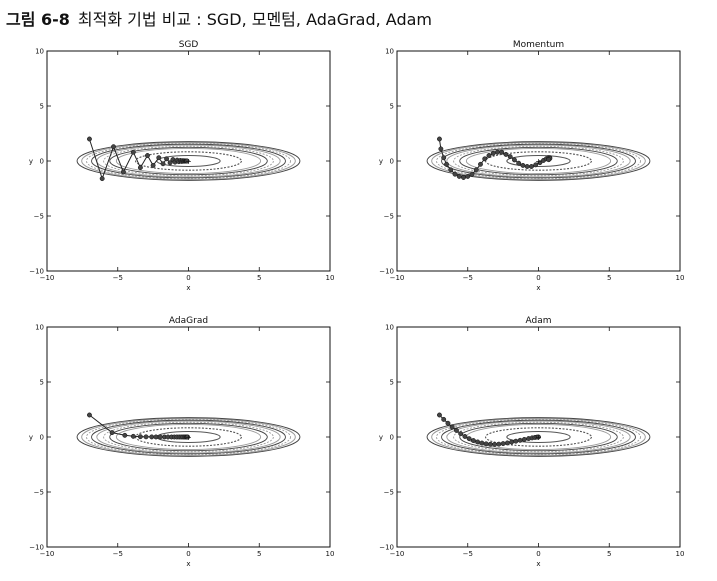 This screenshot has width=717, height=581. I want to click on x-tick-label: 10, so click(330, 278).